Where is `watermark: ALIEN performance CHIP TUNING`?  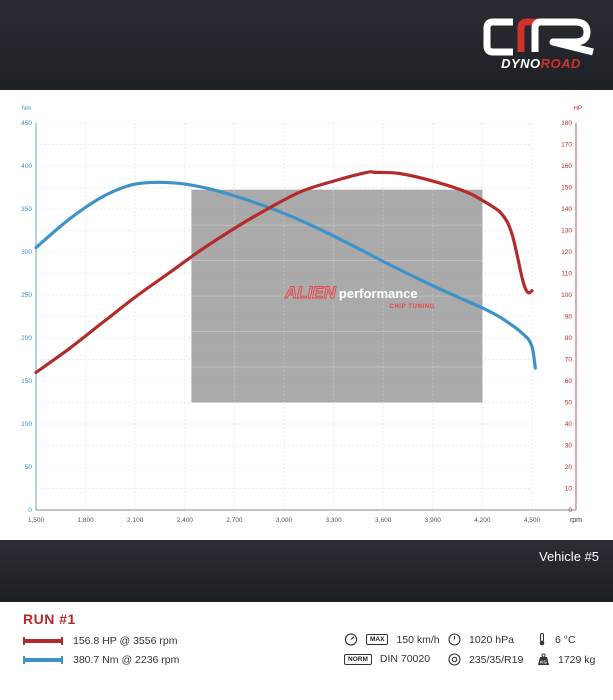 watermark: ALIEN performance CHIP TUNING is located at coordinates (337, 296).